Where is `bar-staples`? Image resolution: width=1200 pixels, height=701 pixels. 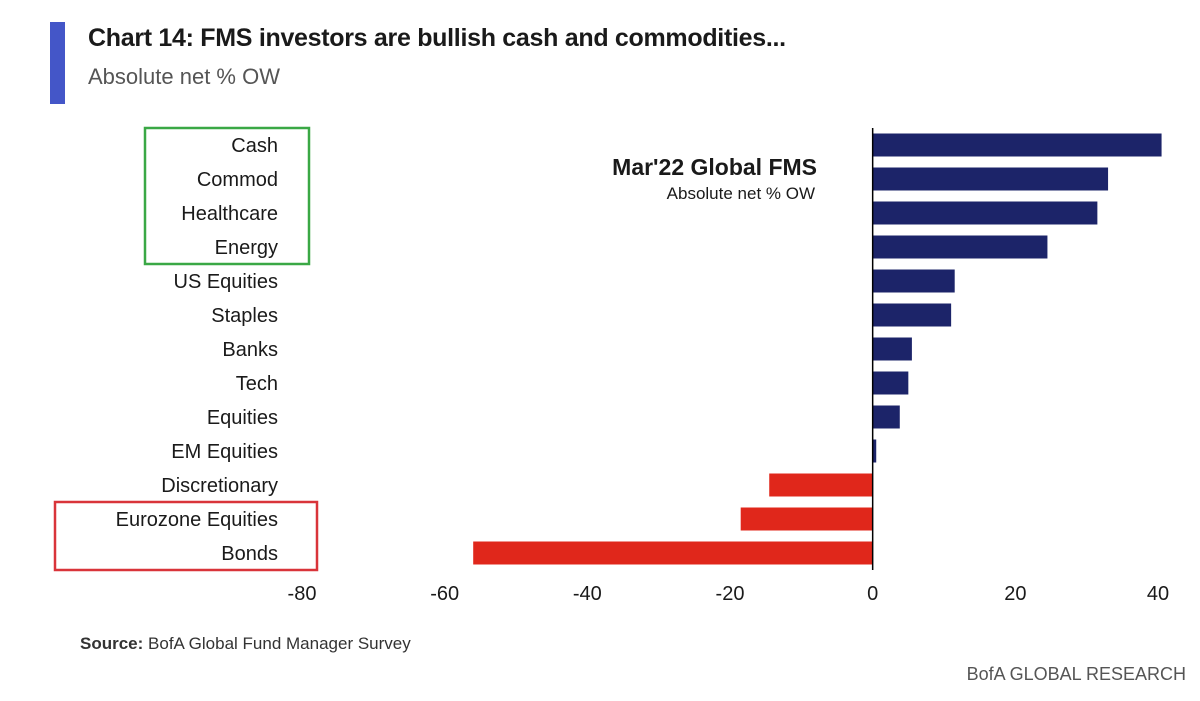 bar-staples is located at coordinates (912, 315).